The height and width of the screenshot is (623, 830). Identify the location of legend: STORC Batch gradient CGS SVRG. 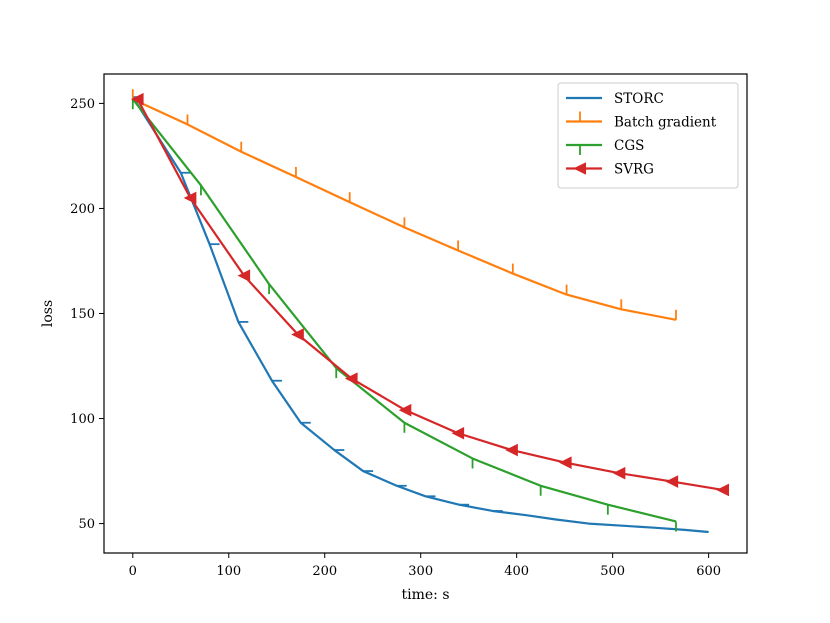
(648, 135).